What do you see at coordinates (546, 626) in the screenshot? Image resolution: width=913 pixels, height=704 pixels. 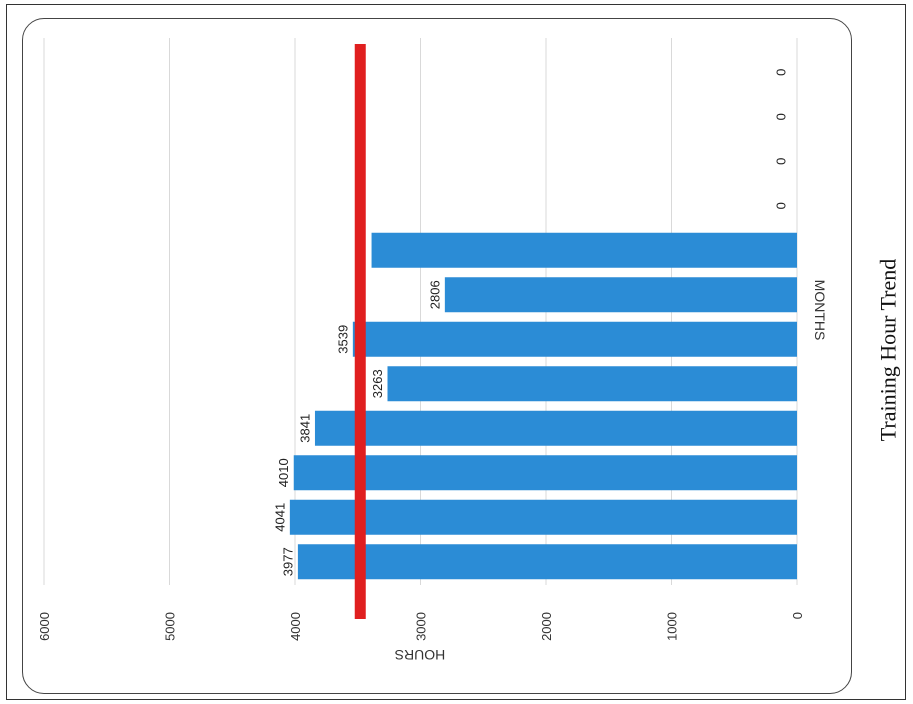 I see `value-tick-label: 2000` at bounding box center [546, 626].